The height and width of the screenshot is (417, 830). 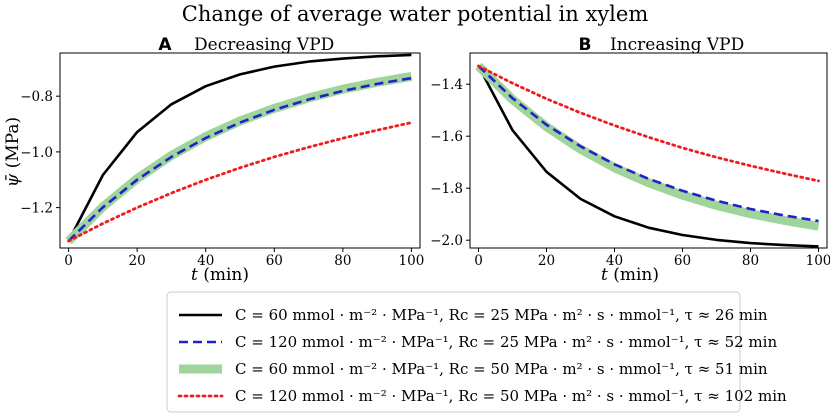 What do you see at coordinates (205, 261) in the screenshot?
I see `panel-a-xtick-label: 40` at bounding box center [205, 261].